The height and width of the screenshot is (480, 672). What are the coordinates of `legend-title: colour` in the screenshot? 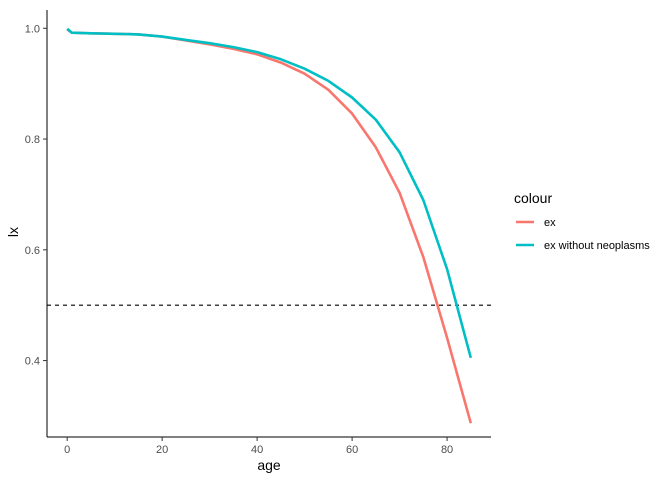 It's located at (533, 198).